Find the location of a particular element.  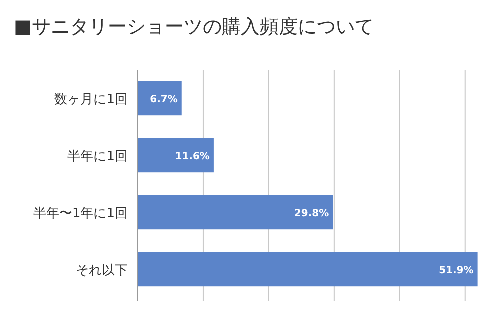

y-tick-label: それ以下 is located at coordinates (102, 271).